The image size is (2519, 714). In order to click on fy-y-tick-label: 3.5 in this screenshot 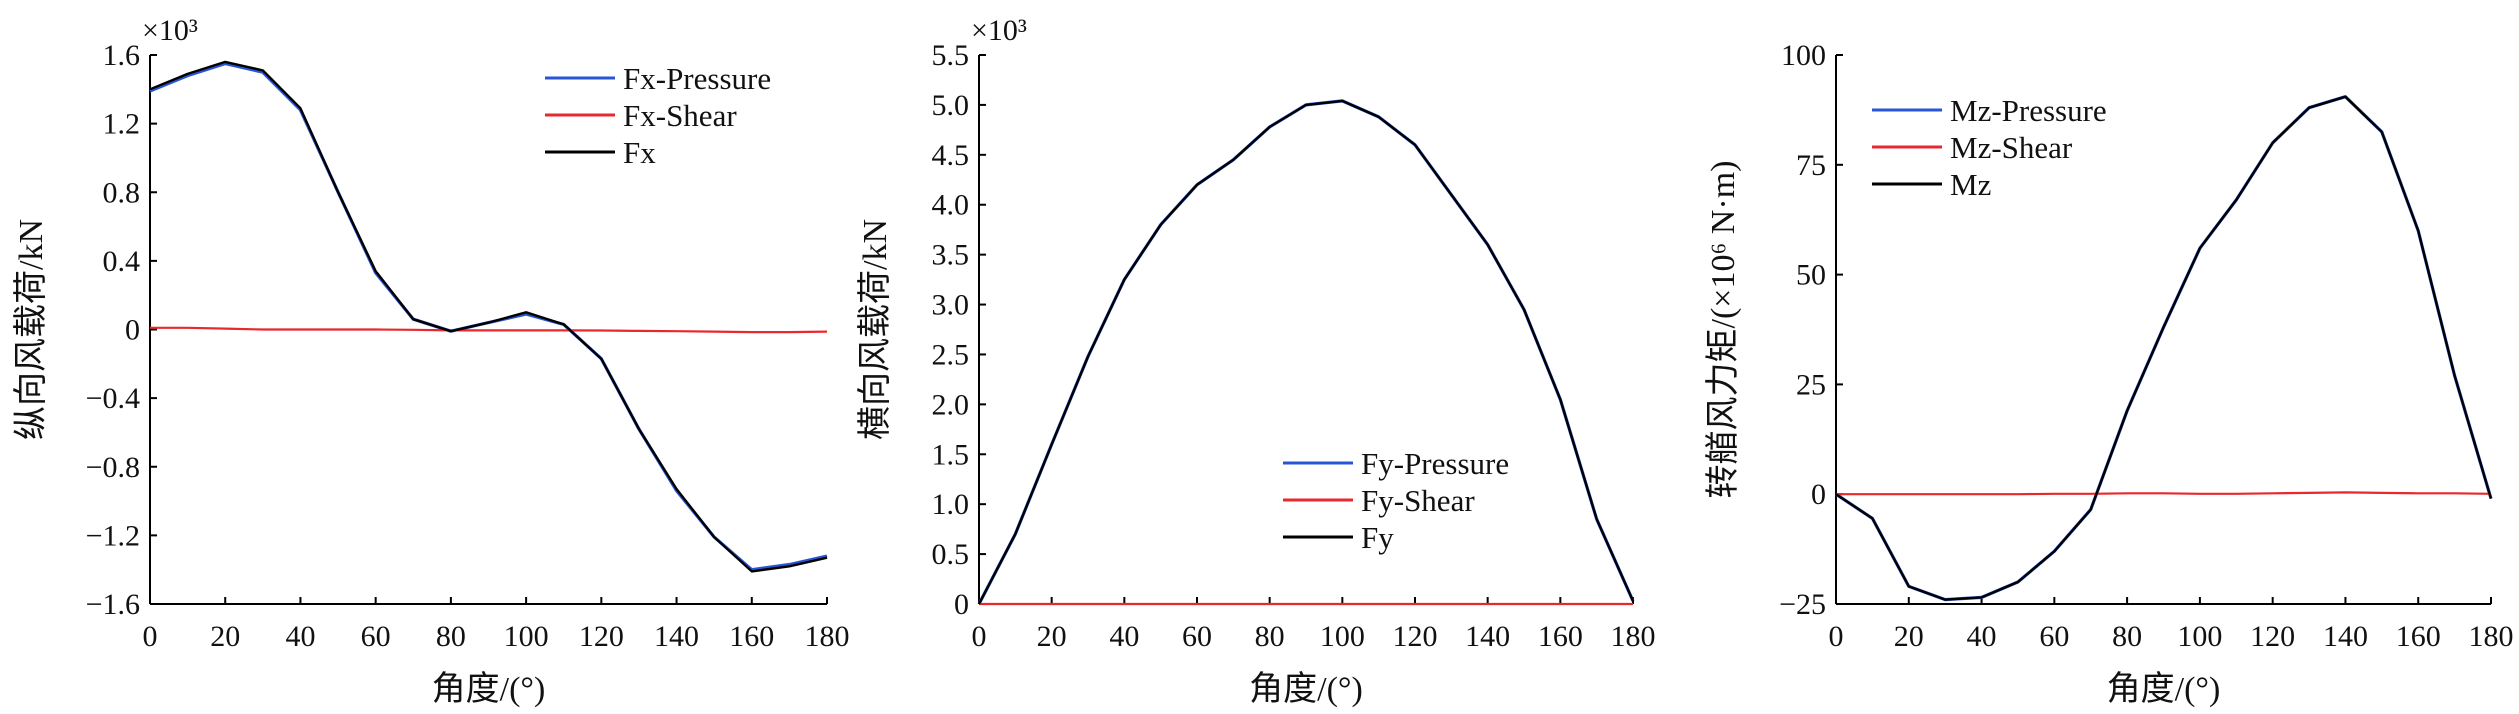, I will do `click(951, 255)`.